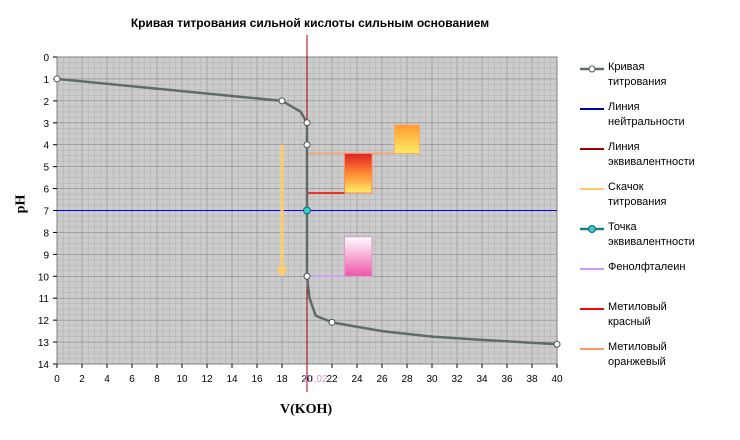 This screenshot has height=440, width=740. What do you see at coordinates (46, 102) in the screenshot?
I see `y-tick-label: 2` at bounding box center [46, 102].